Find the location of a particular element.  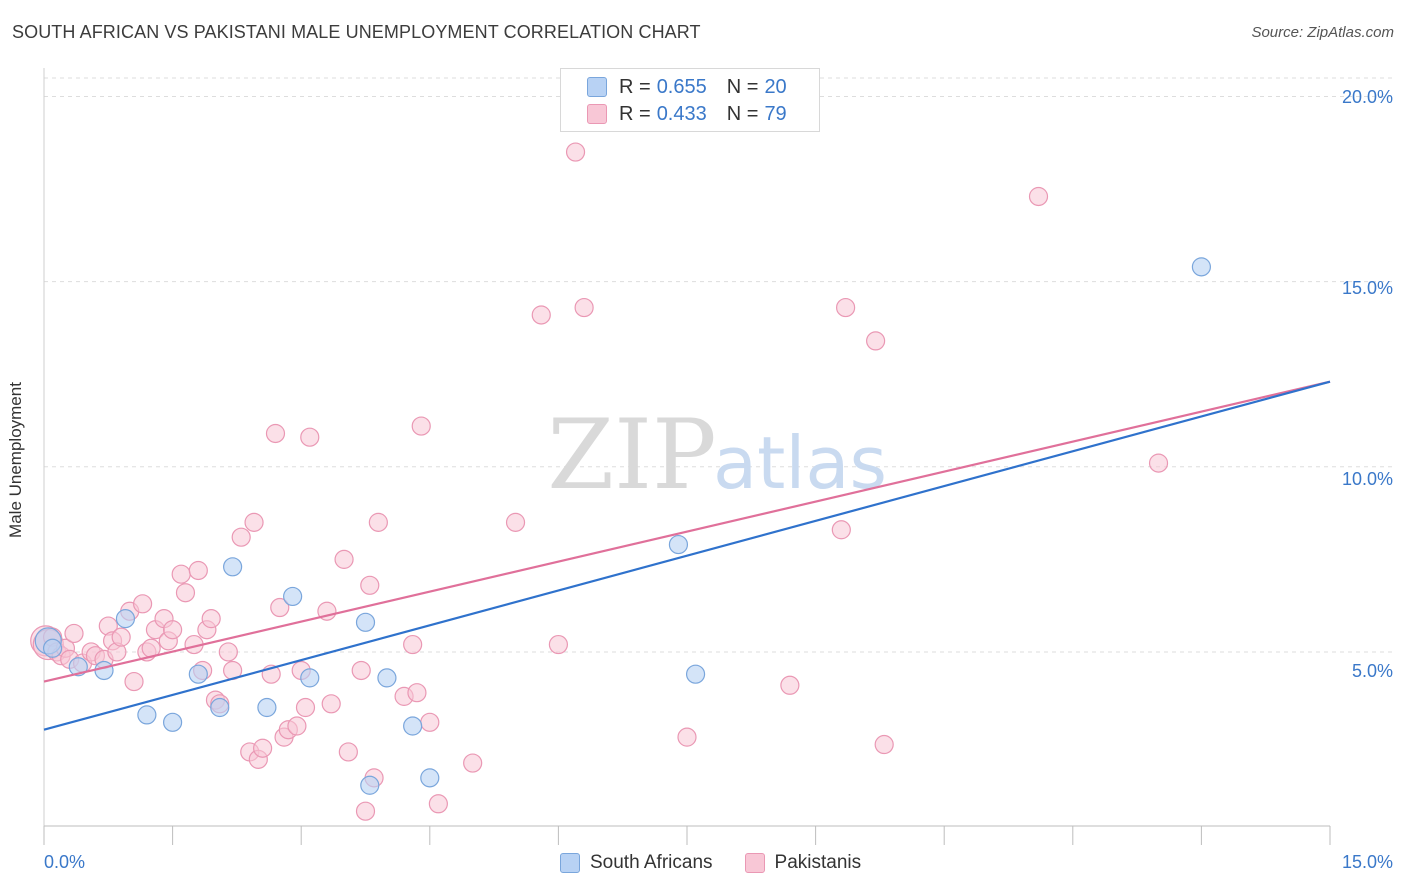

legend-r-value: 0.433 is located at coordinates (681, 113).